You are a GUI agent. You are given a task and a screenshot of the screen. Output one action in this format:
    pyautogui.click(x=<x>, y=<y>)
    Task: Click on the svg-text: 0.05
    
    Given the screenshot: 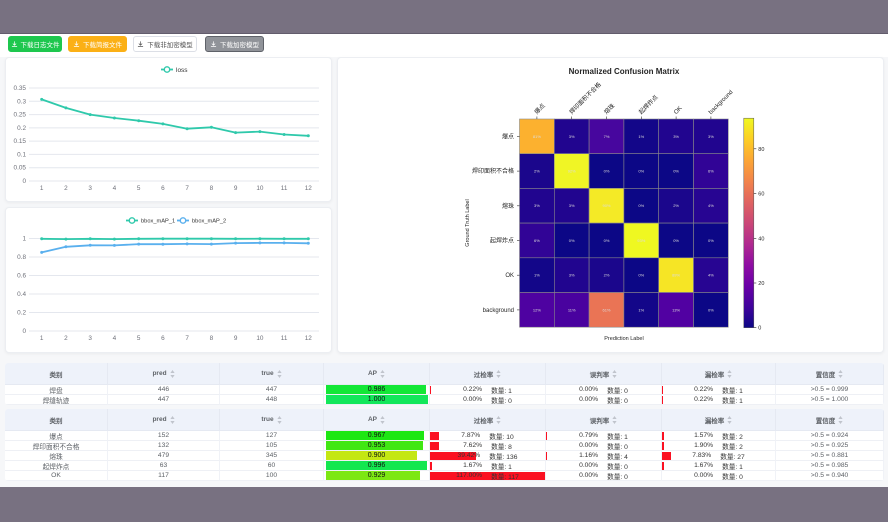 What is the action you would take?
    pyautogui.click(x=20, y=168)
    